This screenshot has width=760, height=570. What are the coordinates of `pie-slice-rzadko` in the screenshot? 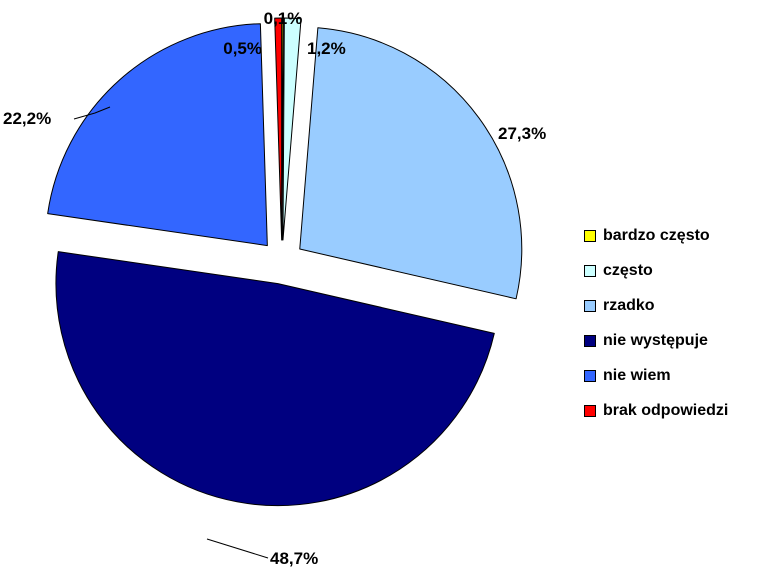 It's located at (411, 163).